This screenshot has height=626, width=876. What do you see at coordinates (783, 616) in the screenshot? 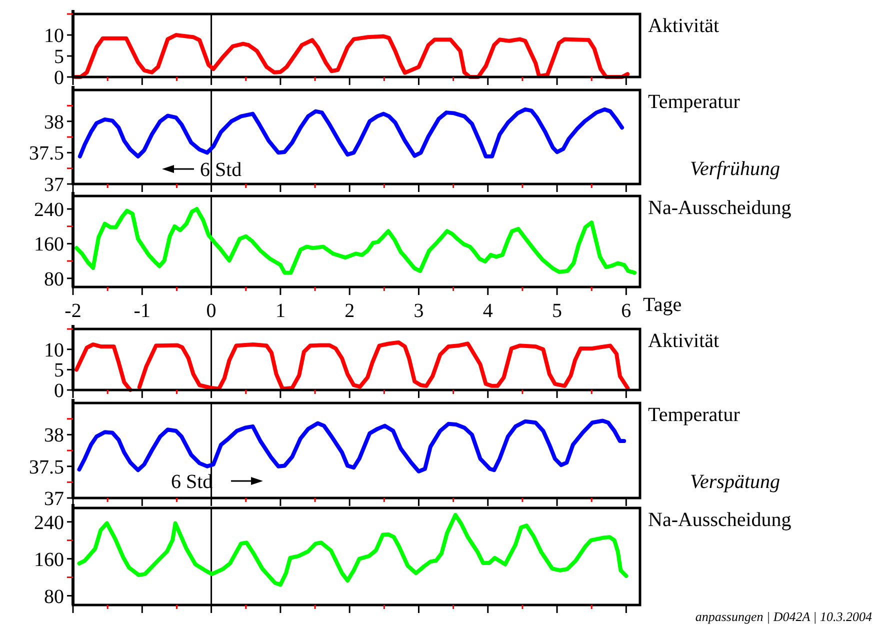
I see `text: anpassungen | D042A | 10.3.2004` at bounding box center [783, 616].